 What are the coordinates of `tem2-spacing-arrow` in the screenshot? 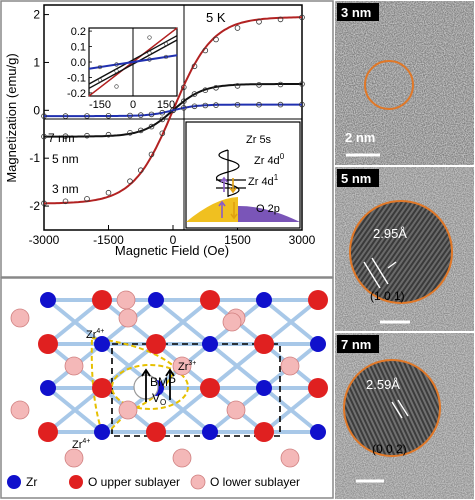 It's located at (392, 265).